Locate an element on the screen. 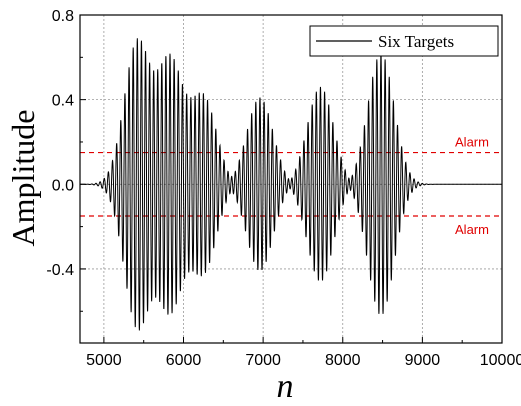  y-tick-label: 0.0 is located at coordinates (63, 185).